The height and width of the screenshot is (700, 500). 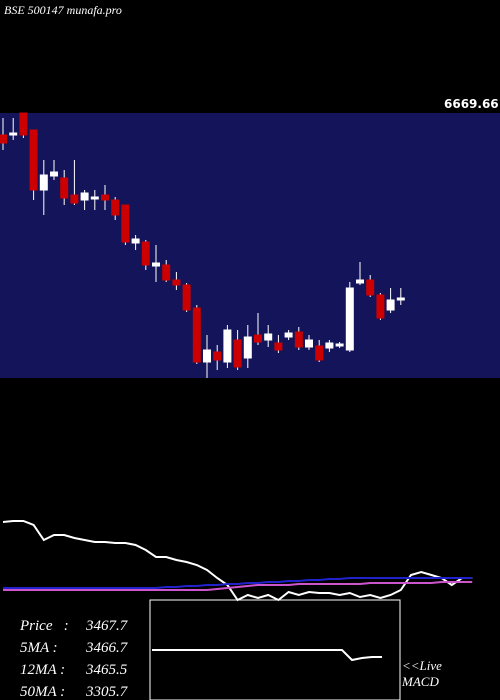 What do you see at coordinates (42, 670) in the screenshot?
I see `stat-label: 12MA :` at bounding box center [42, 670].